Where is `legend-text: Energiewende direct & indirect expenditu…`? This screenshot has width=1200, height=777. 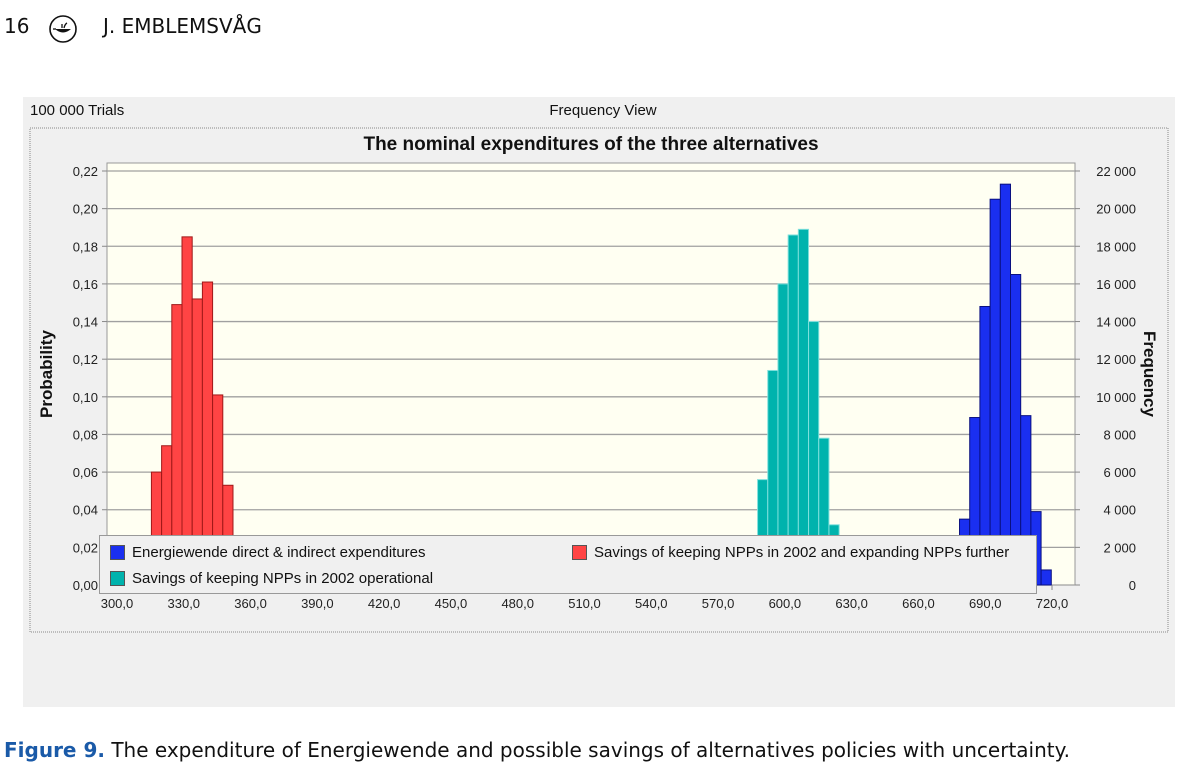
legend-text: Energiewende direct & indirect expenditu… is located at coordinates (279, 552).